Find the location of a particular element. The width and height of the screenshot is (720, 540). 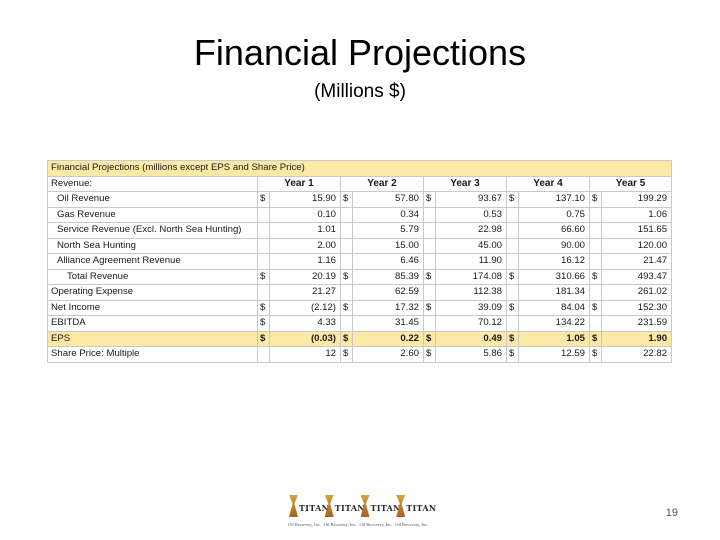

row-label: Share Price: Multiple is located at coordinates (152, 354).